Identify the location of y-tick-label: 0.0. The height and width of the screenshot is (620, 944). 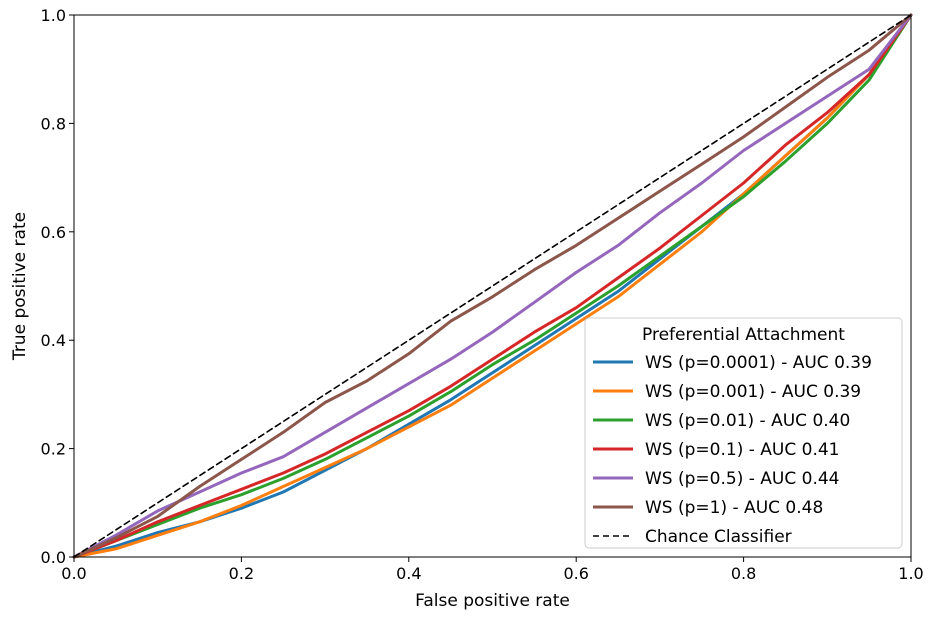
(53, 557).